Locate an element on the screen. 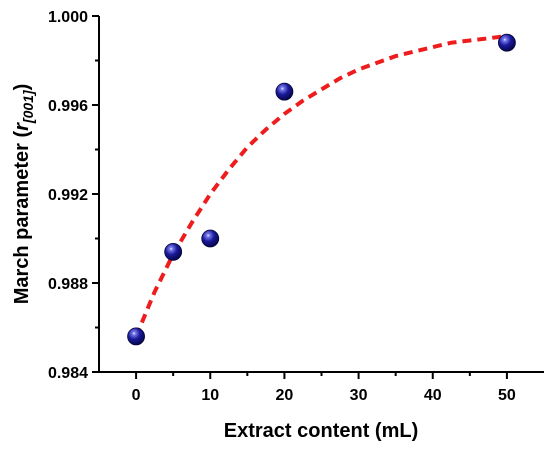 The height and width of the screenshot is (449, 550). x-ticks: 0 10 20 30 40 50 is located at coordinates (324, 388).